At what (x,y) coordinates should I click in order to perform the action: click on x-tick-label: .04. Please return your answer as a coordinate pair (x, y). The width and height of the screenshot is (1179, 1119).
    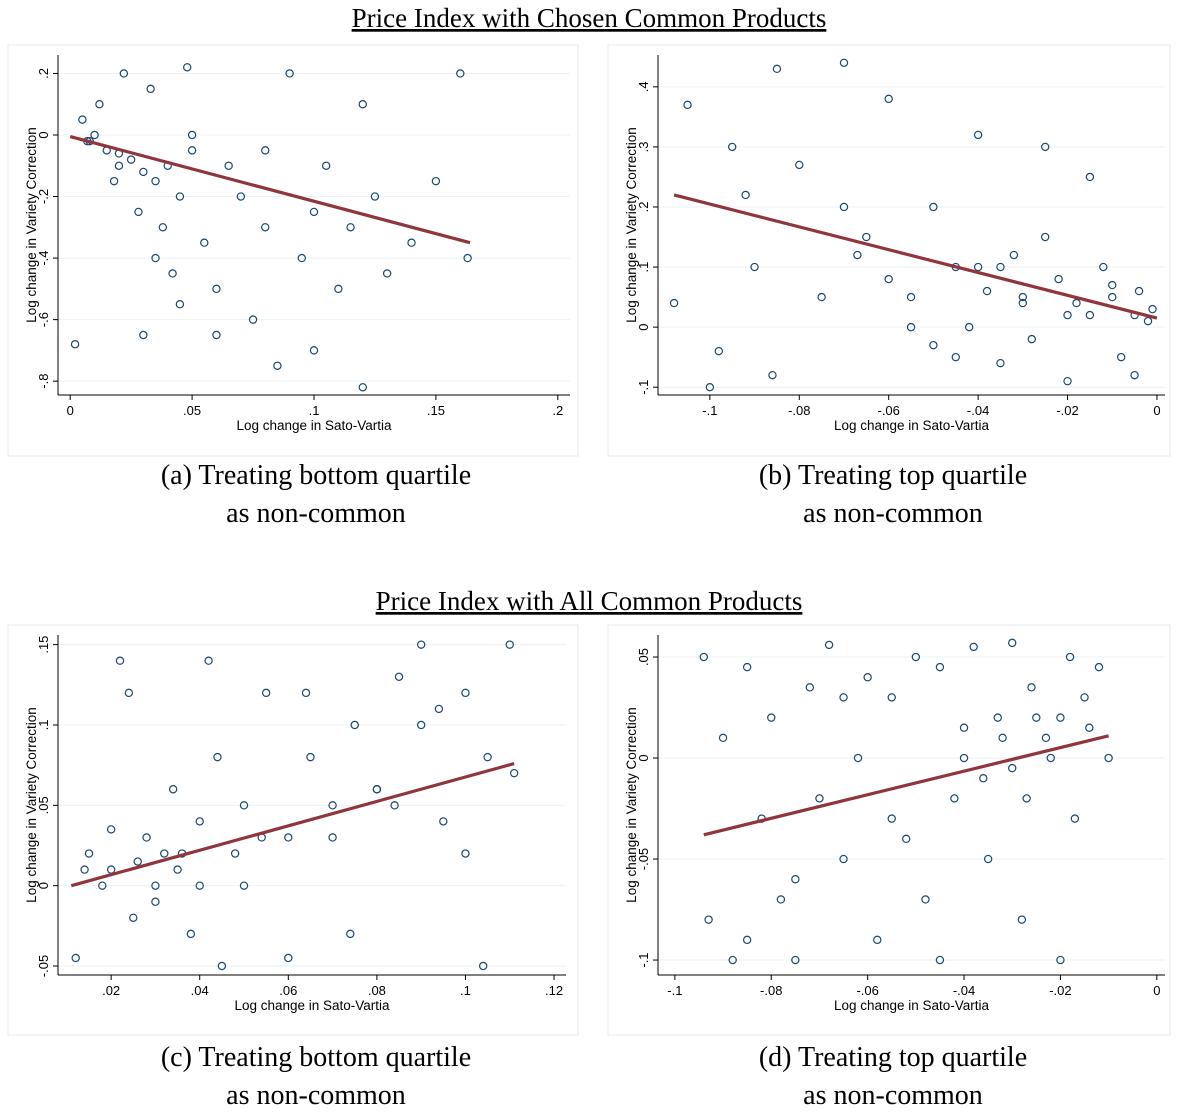
    Looking at the image, I should click on (200, 990).